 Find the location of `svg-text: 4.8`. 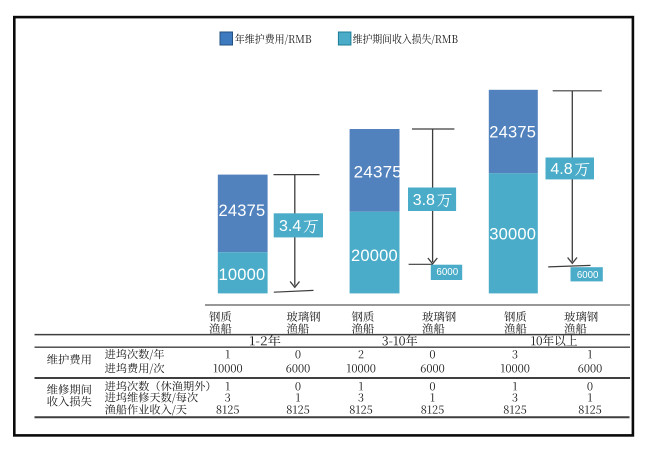

svg-text: 4.8 is located at coordinates (561, 169).